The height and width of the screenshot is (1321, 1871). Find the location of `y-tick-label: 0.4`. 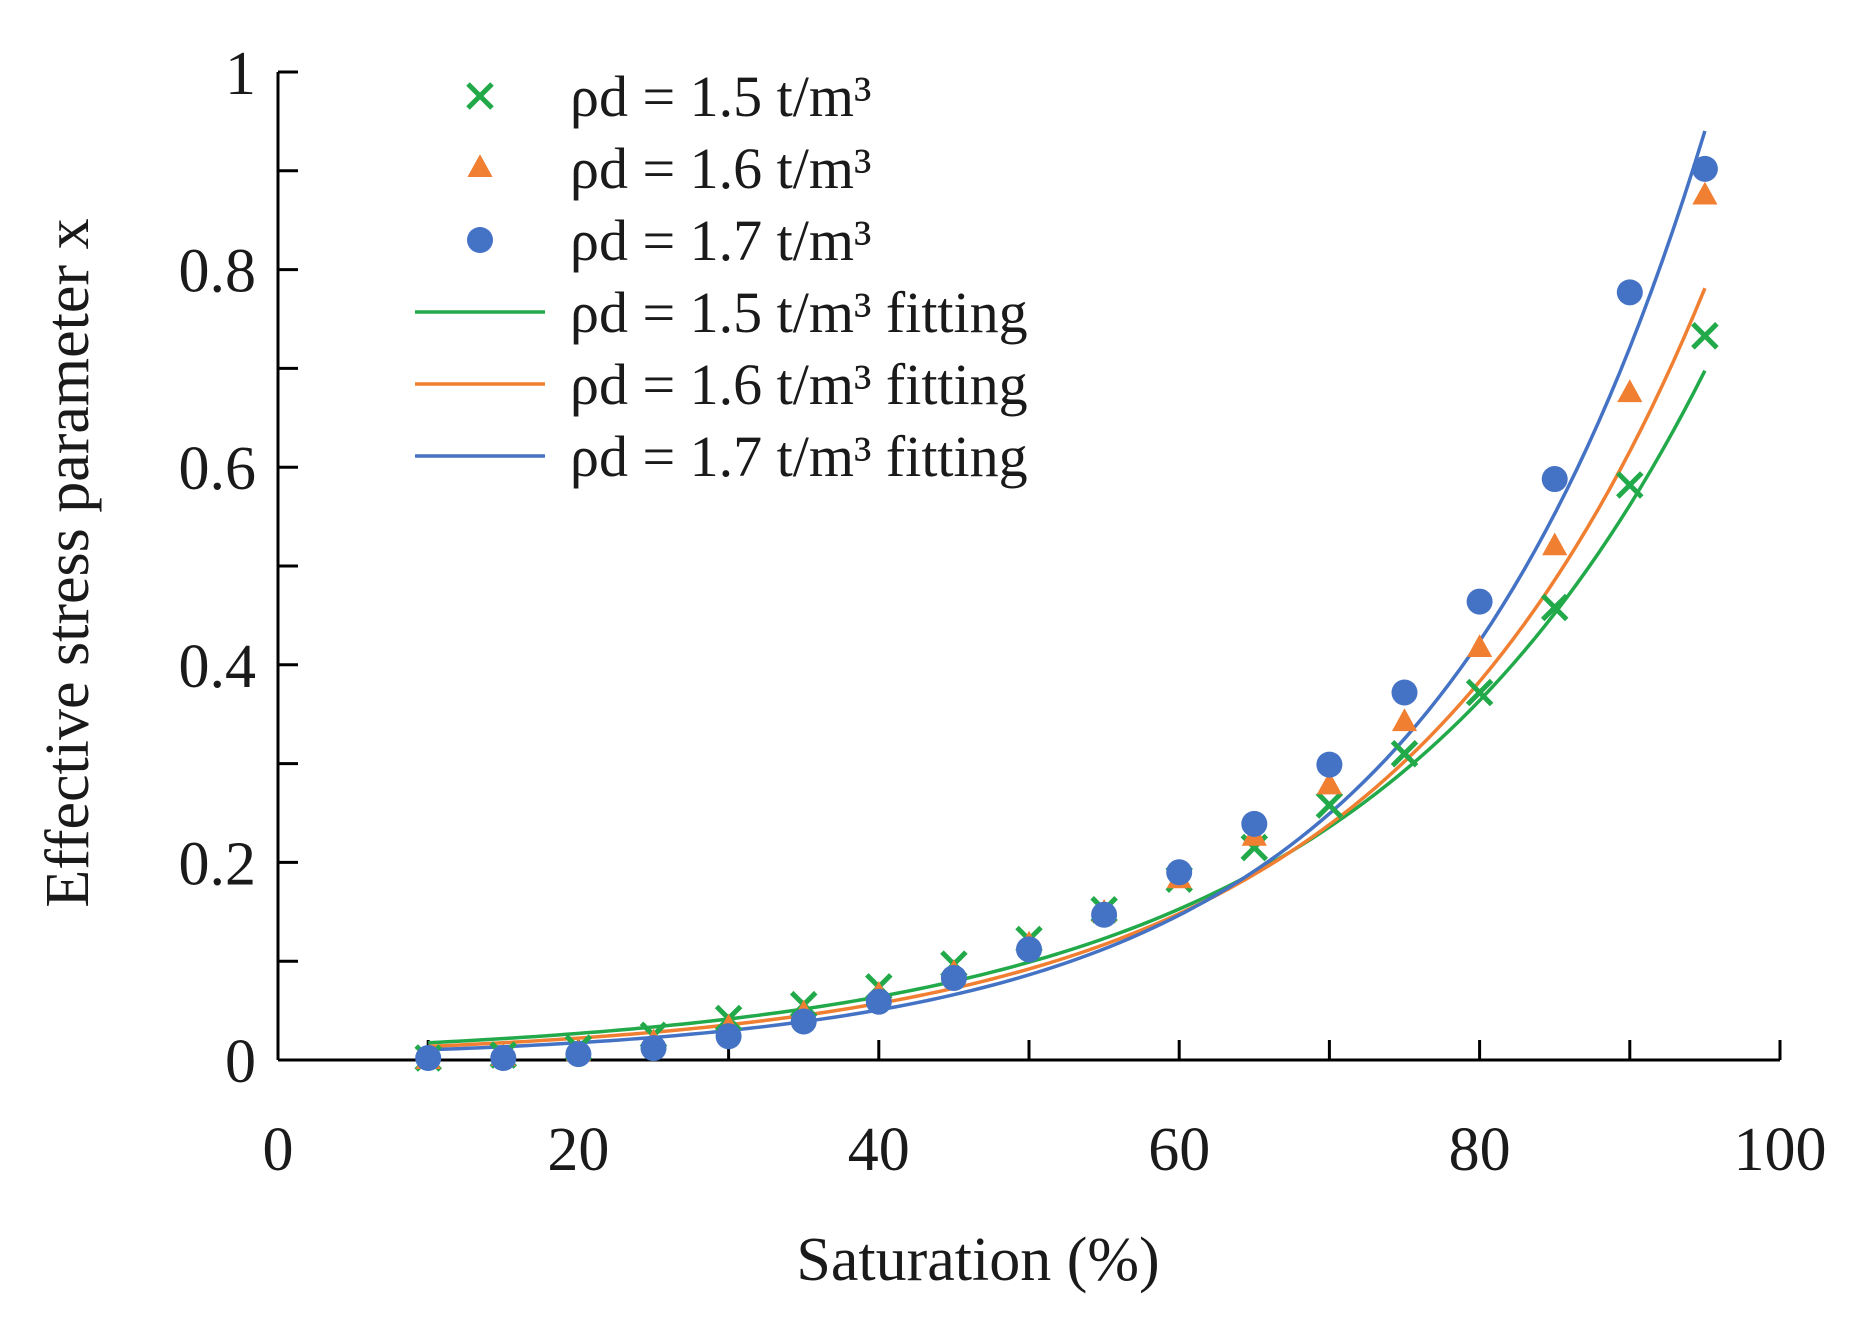

y-tick-label: 0.4 is located at coordinates (218, 667).